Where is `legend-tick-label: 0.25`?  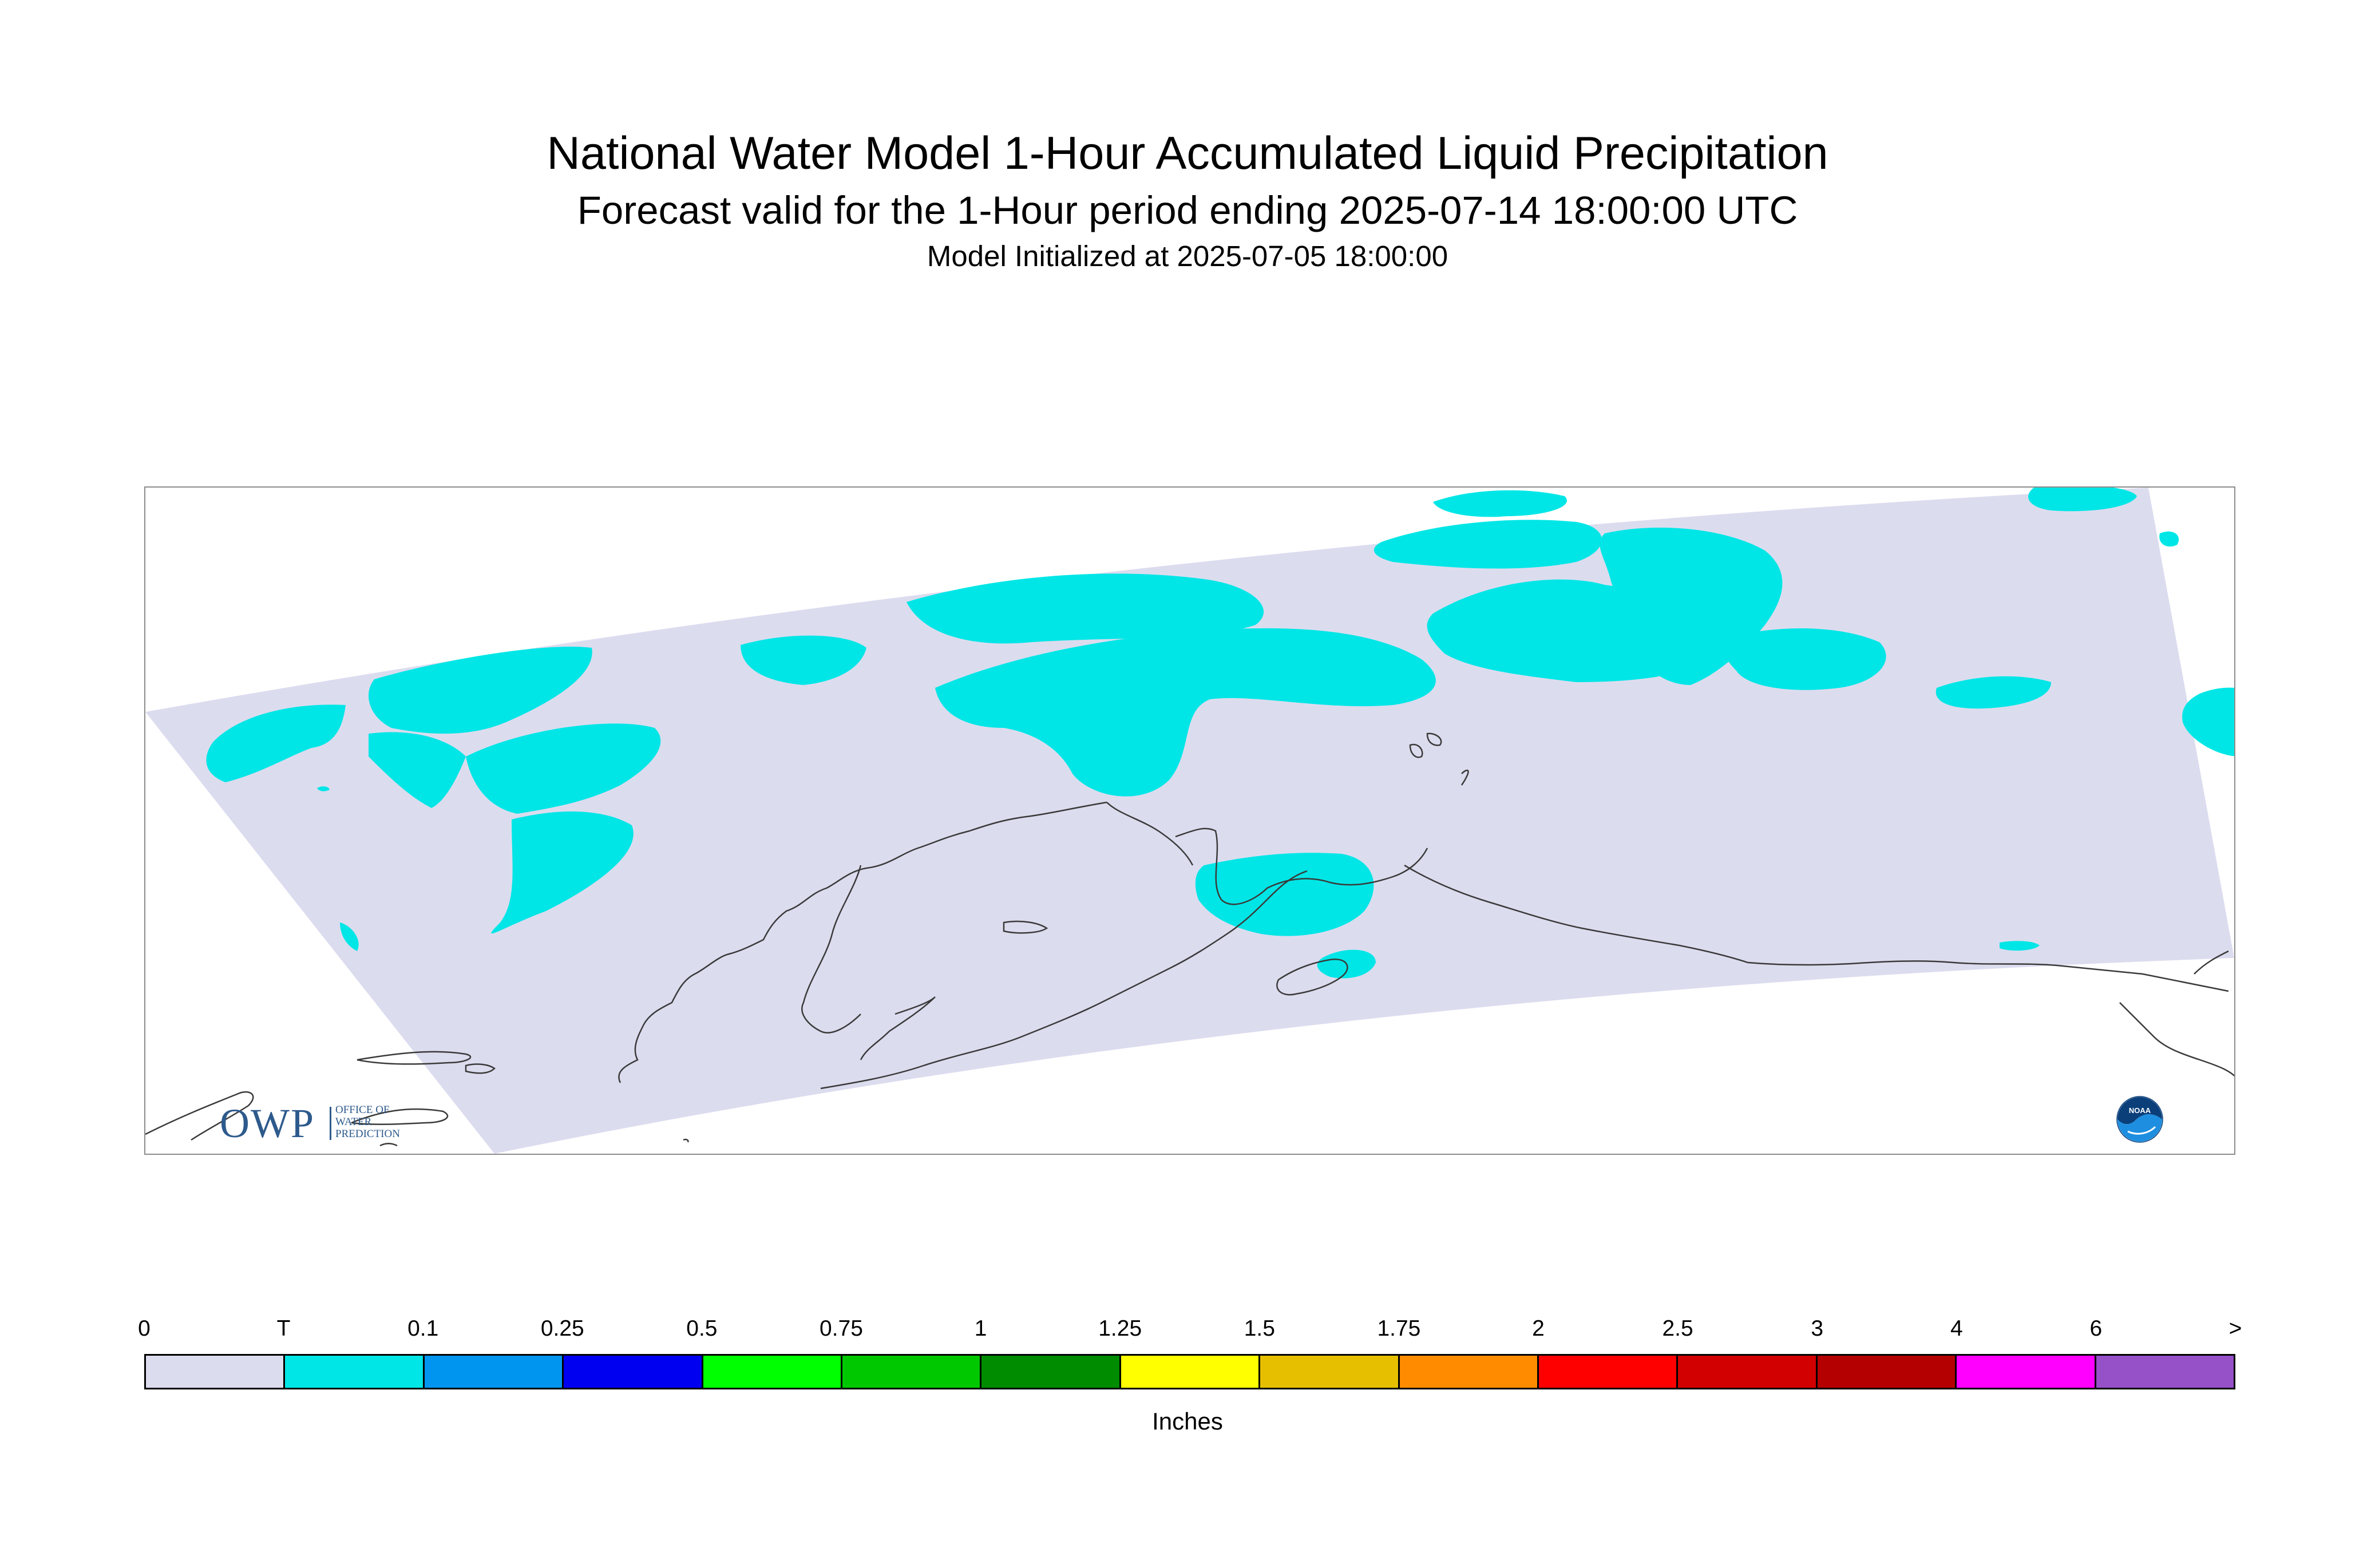
legend-tick-label: 0.25 is located at coordinates (562, 1328).